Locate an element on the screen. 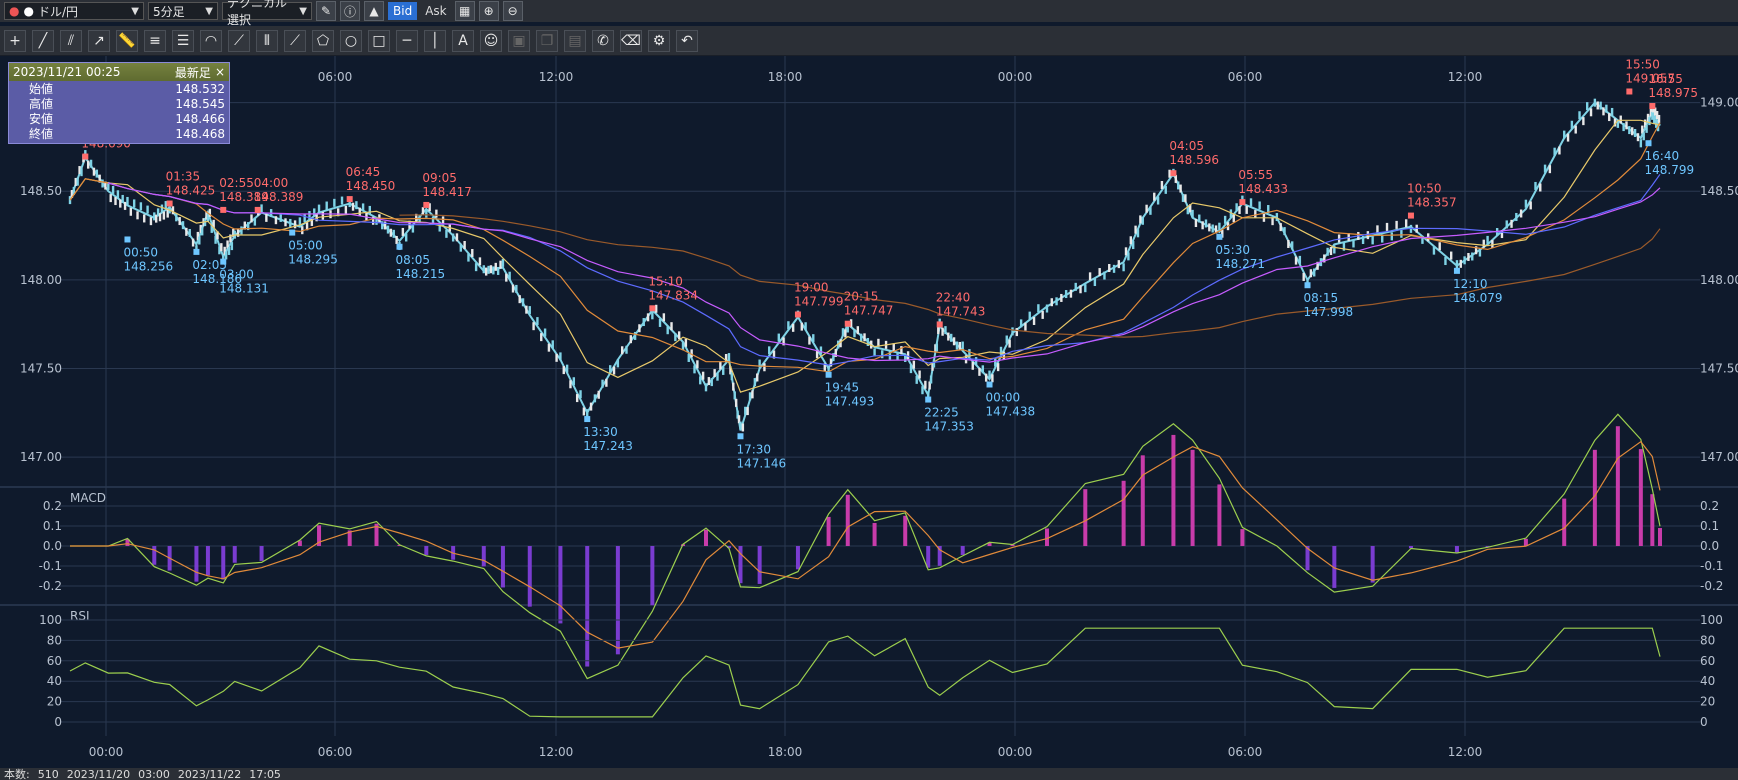  ask-toggle: Ask is located at coordinates (436, 11).